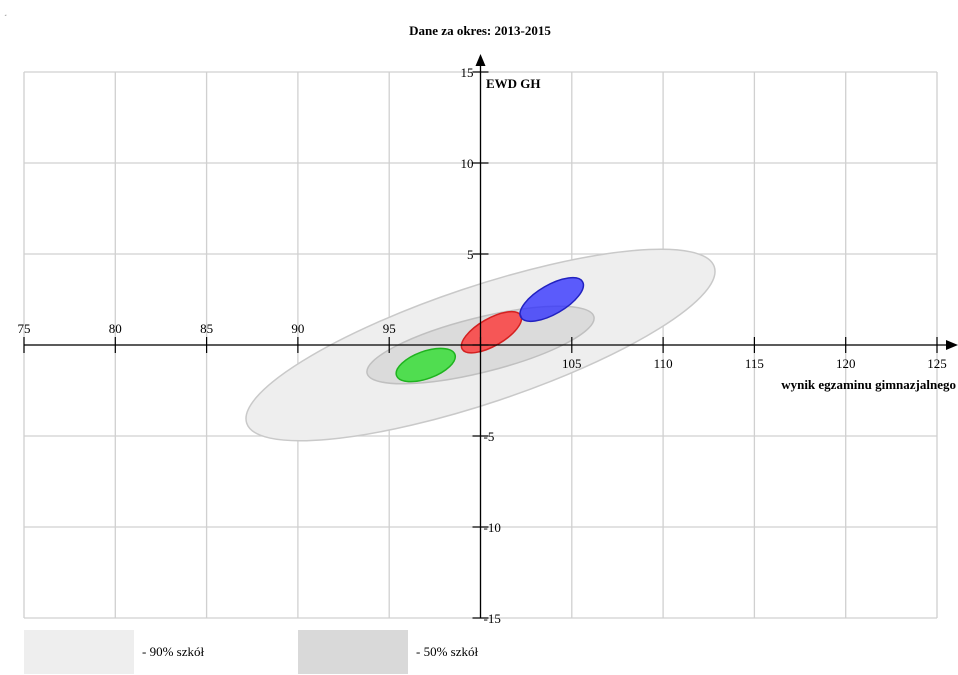  Describe the element at coordinates (480, 60) in the screenshot. I see `y-axis-arrow` at that location.